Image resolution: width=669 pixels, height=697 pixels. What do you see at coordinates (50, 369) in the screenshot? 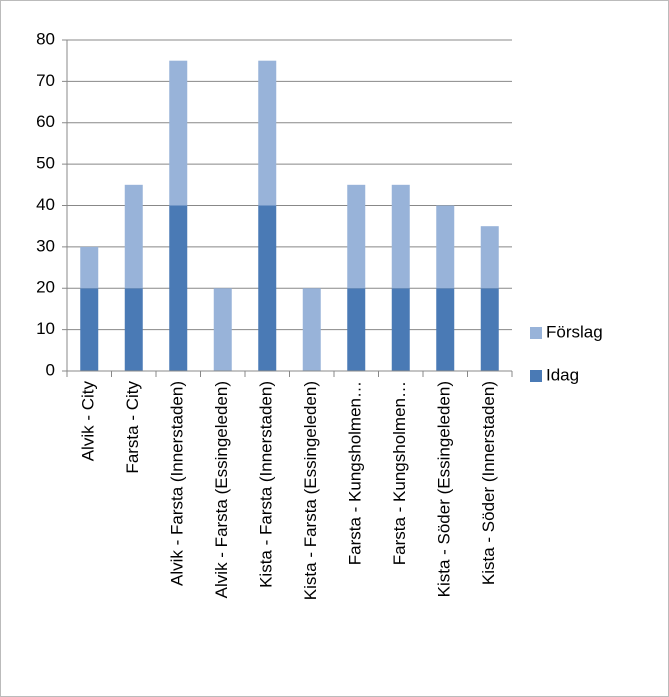
I see `y-tick-label: 0` at bounding box center [50, 369].